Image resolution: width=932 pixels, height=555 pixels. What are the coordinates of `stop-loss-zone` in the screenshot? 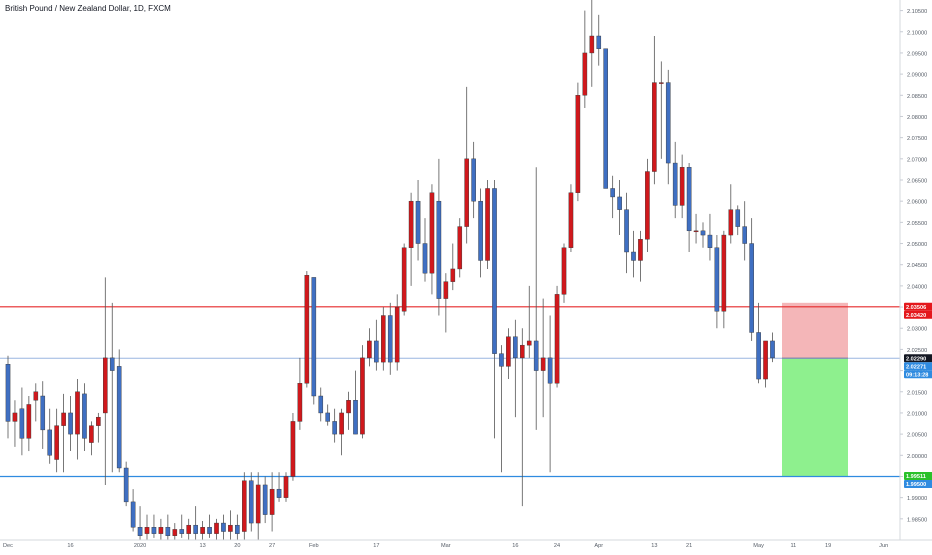 It's located at (815, 330).